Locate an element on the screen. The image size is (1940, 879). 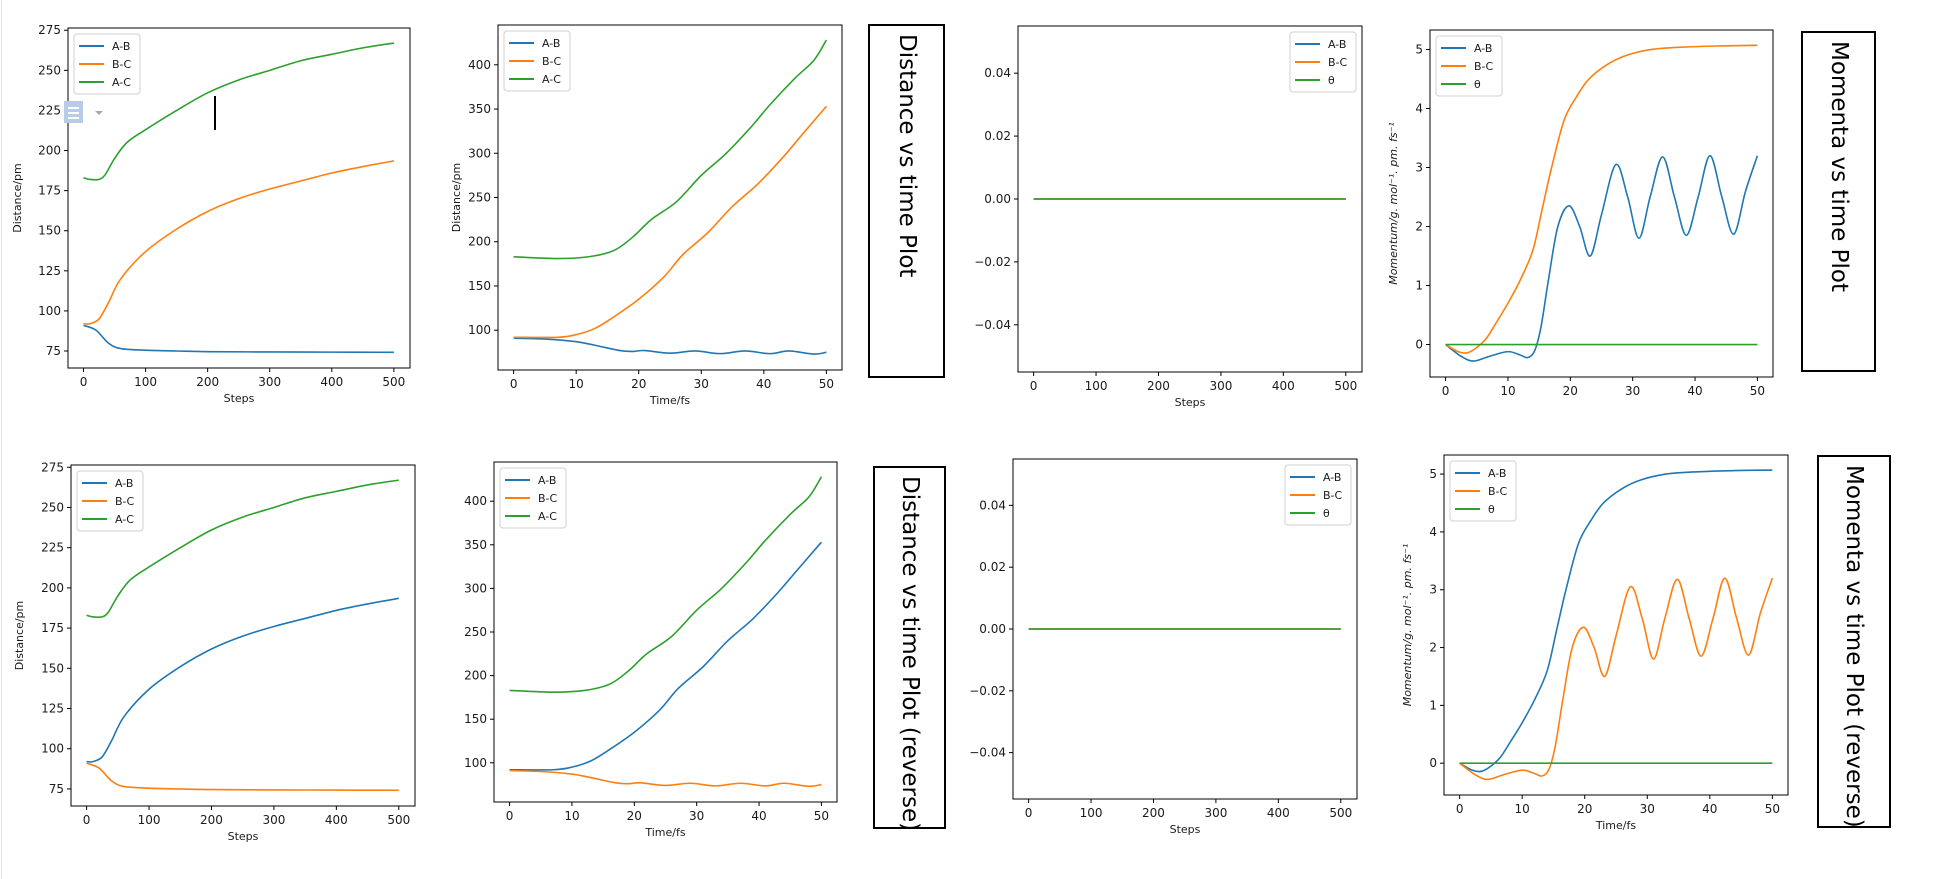
x-tick-label: 50 is located at coordinates (826, 384).